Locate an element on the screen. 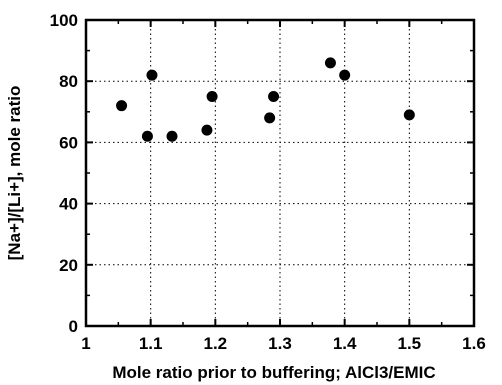 The image size is (502, 385). x-tick-label: 1.1 is located at coordinates (151, 343).